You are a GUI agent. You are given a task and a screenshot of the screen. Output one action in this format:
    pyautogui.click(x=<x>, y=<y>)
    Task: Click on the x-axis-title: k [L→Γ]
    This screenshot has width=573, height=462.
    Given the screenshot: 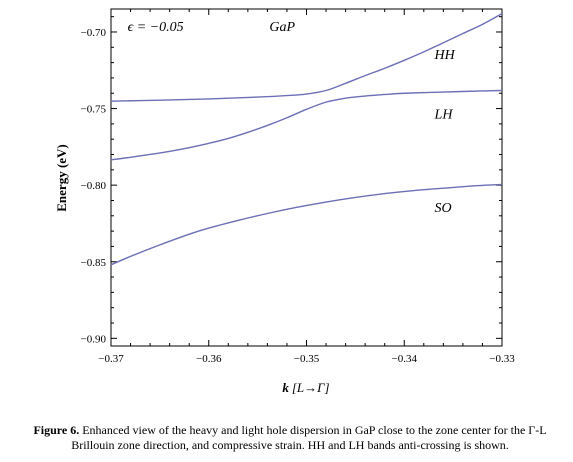 What is the action you would take?
    pyautogui.click(x=305, y=387)
    